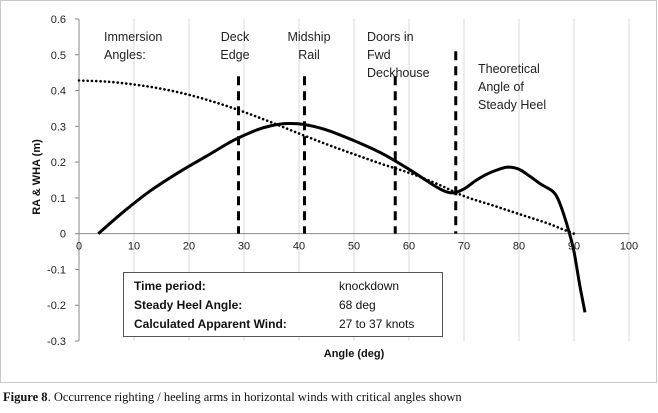  Describe the element at coordinates (58, 20) in the screenshot. I see `y-tick-label: 0.6` at that location.